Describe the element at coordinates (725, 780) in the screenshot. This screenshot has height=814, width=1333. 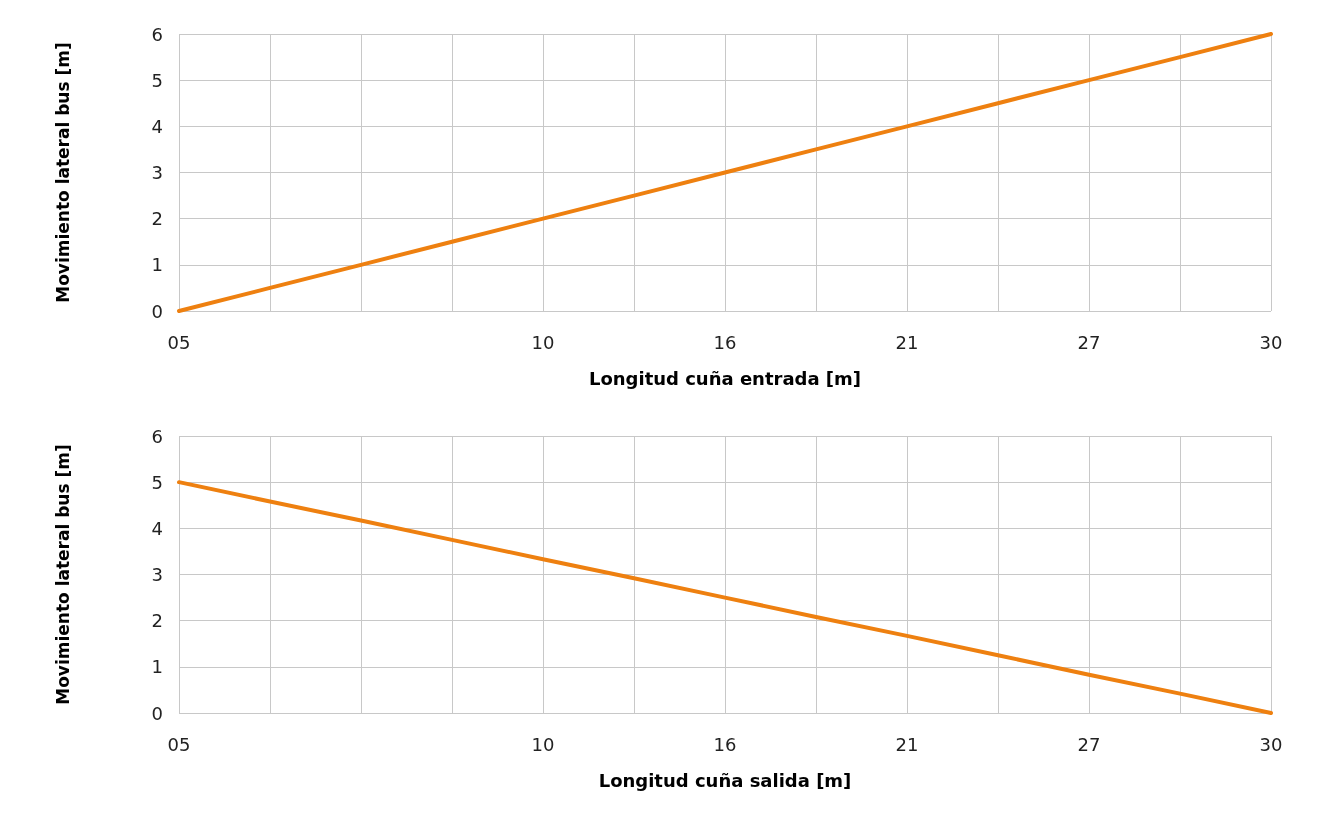
I see `x-axis-title: Longitud cuña salida [m]` at that location.